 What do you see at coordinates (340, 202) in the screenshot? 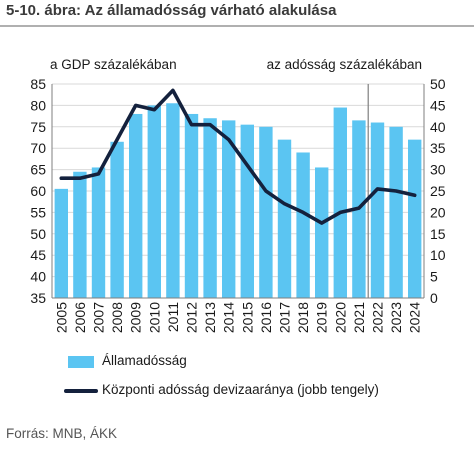
I see `bar-2020` at bounding box center [340, 202].